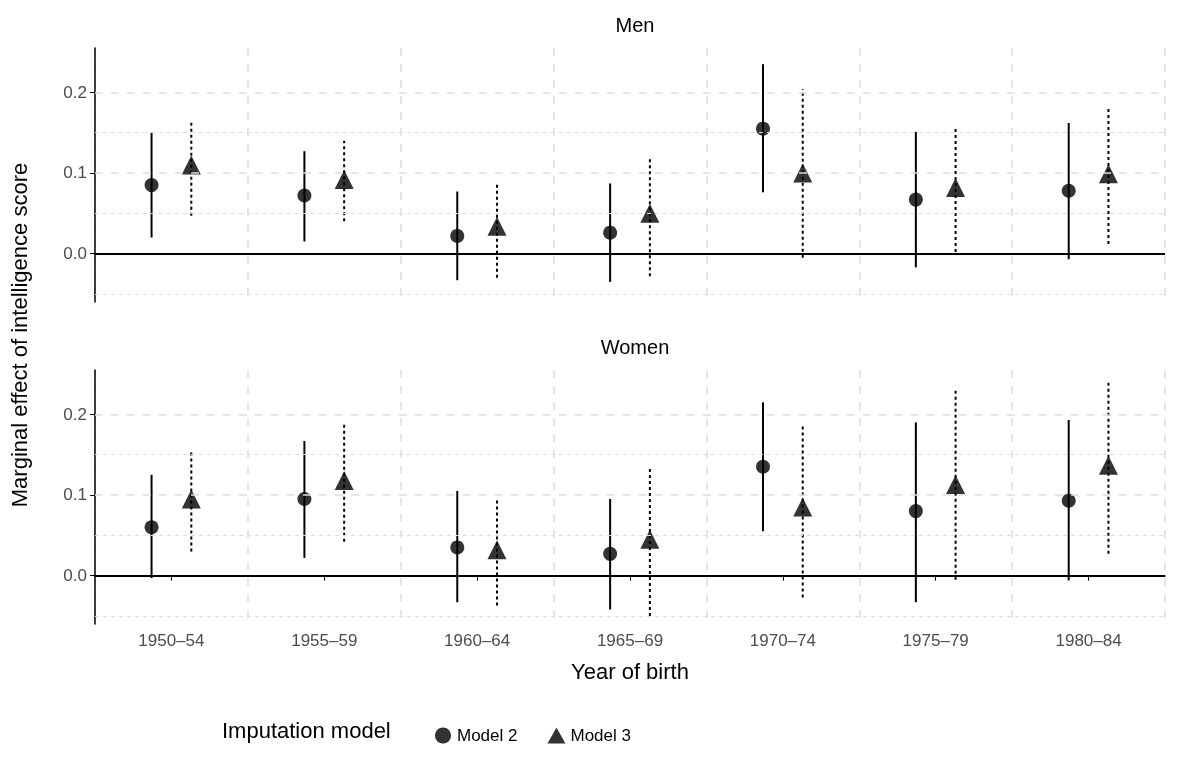  I want to click on x-tick-label: 1955–59, so click(324, 640).